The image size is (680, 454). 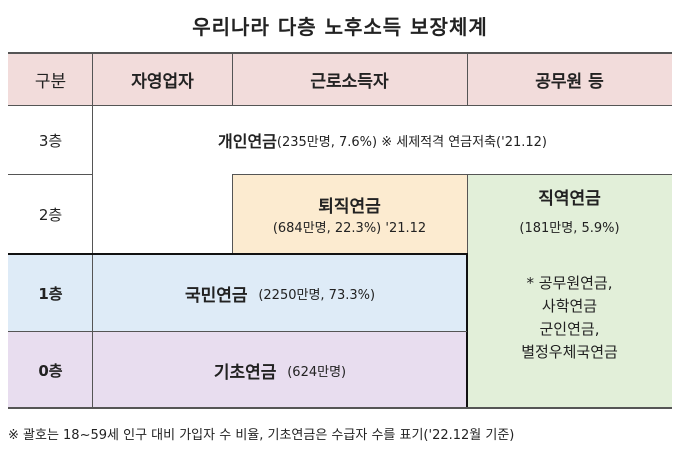 I want to click on tier-3-label: 3층, so click(x=50, y=140).